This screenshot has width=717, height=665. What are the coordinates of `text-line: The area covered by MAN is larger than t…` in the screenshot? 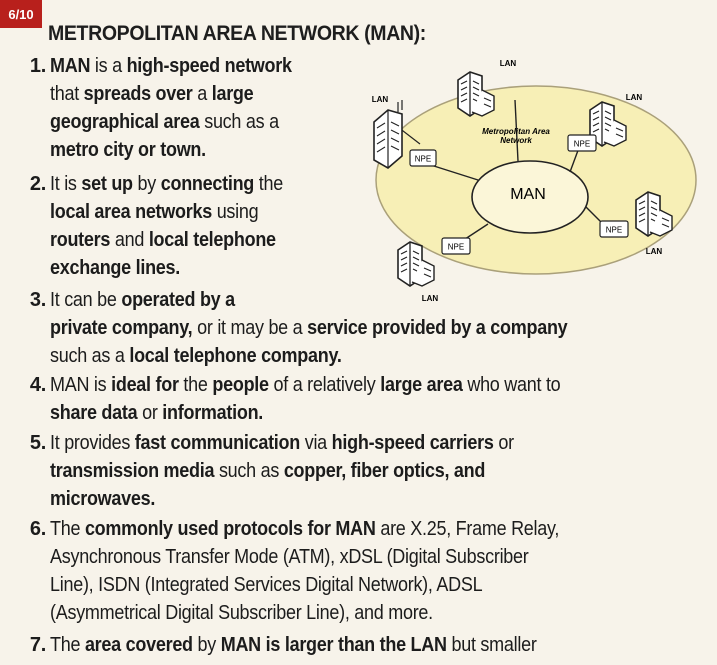 It's located at (293, 645).